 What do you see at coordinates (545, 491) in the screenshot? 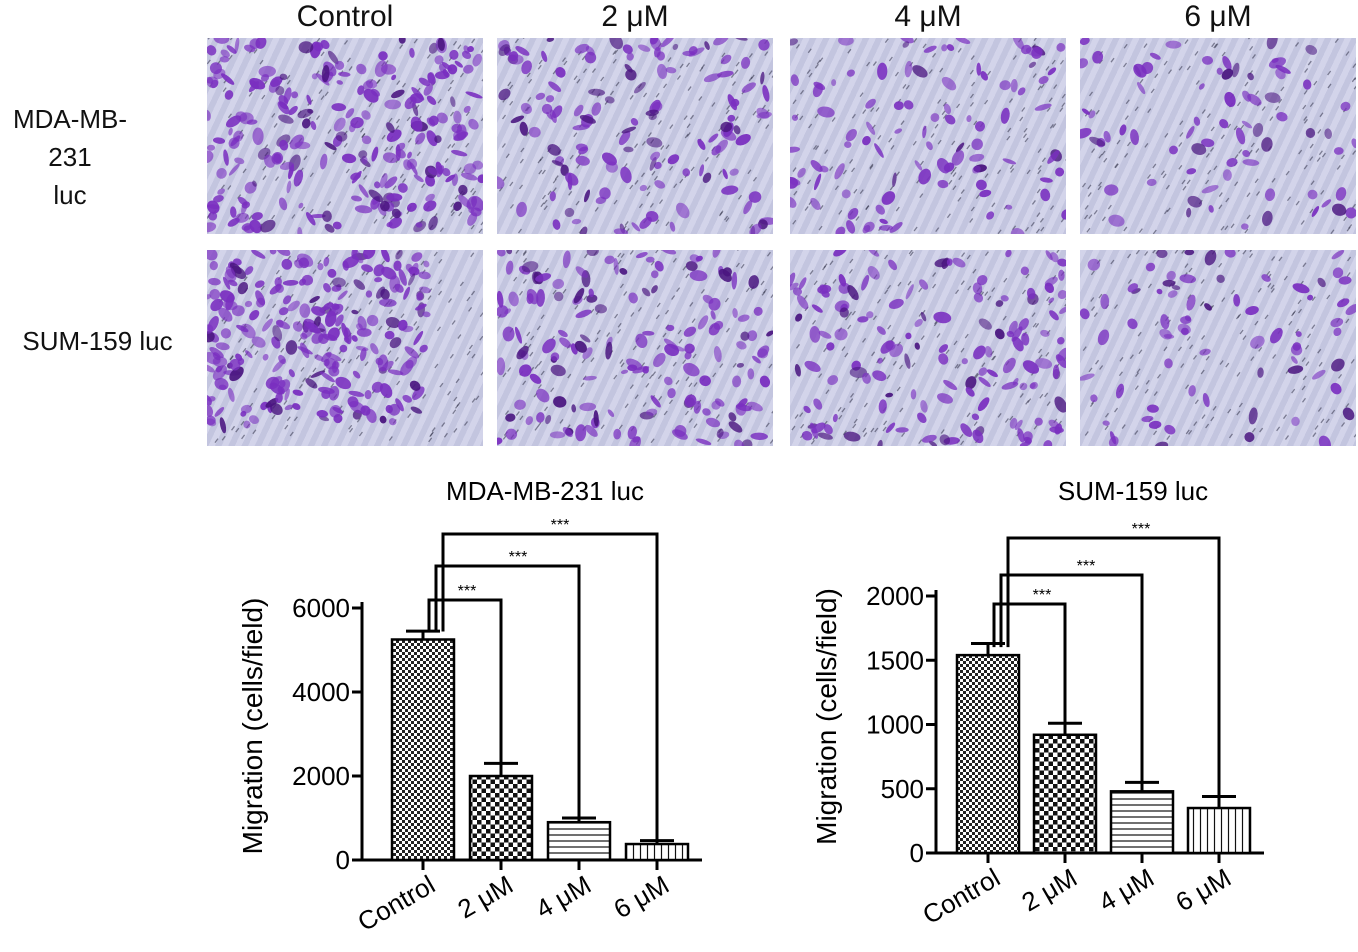
I see `chart-title: MDA-MB-231 luc` at bounding box center [545, 491].